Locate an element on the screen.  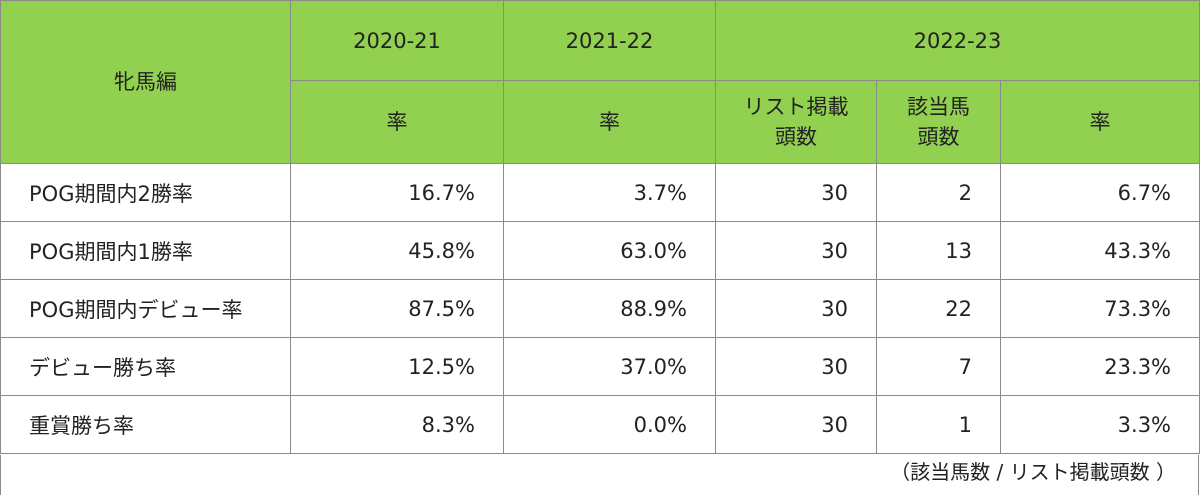
data-row: POG期間内2勝率 16.7% 3.7% 30 2 6.7% is located at coordinates (600, 192).